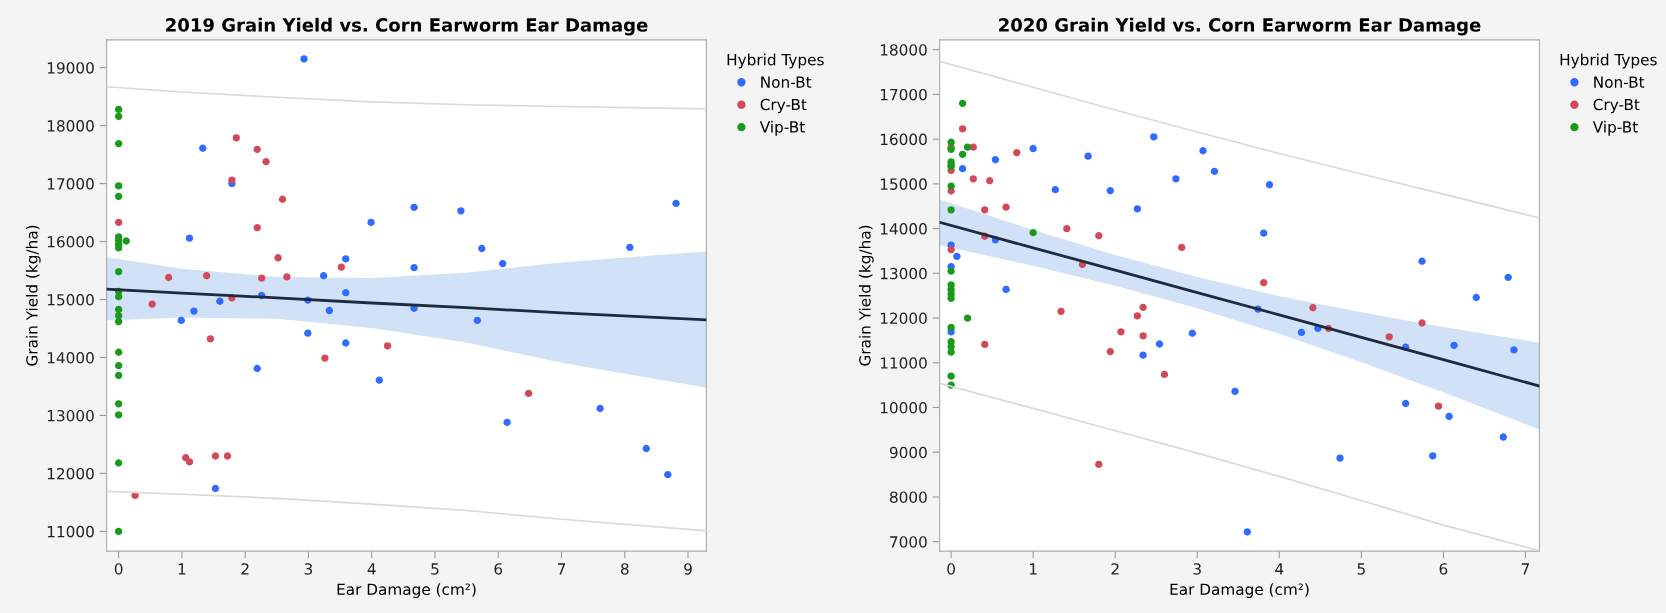 The image size is (1666, 613). What do you see at coordinates (1240, 26) in the screenshot?
I see `chart-title: 2020 Grain Yield vs. Corn Earworm Ear Damage` at bounding box center [1240, 26].